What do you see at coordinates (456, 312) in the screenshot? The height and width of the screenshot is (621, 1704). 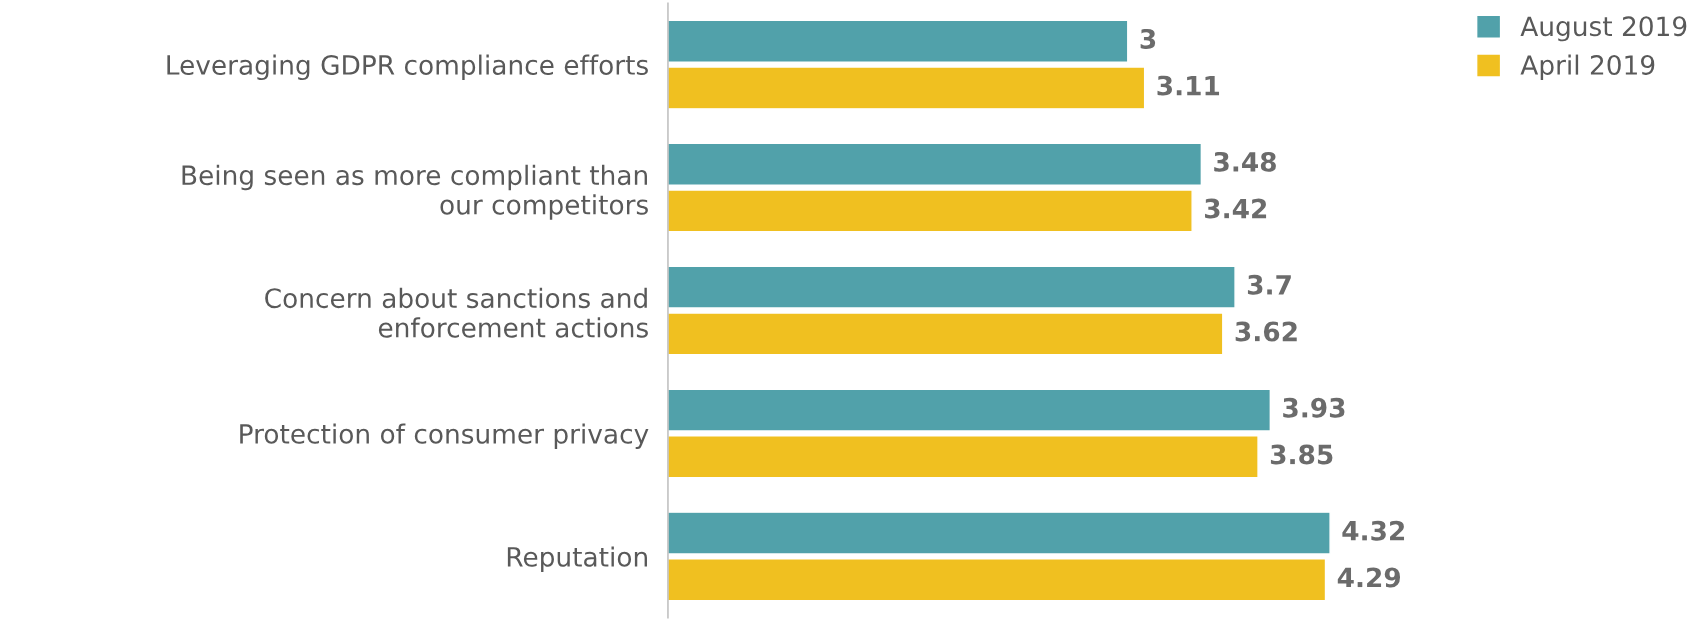 I see `y-tick-label: Concern about sanctions and enforcement actions` at bounding box center [456, 312].